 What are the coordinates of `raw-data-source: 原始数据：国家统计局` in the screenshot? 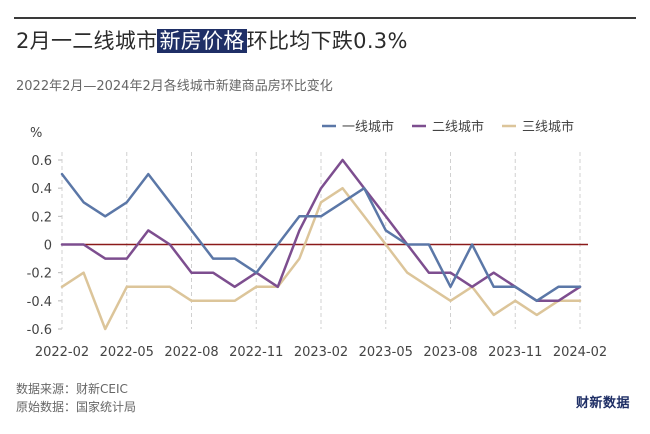 It's located at (76, 407).